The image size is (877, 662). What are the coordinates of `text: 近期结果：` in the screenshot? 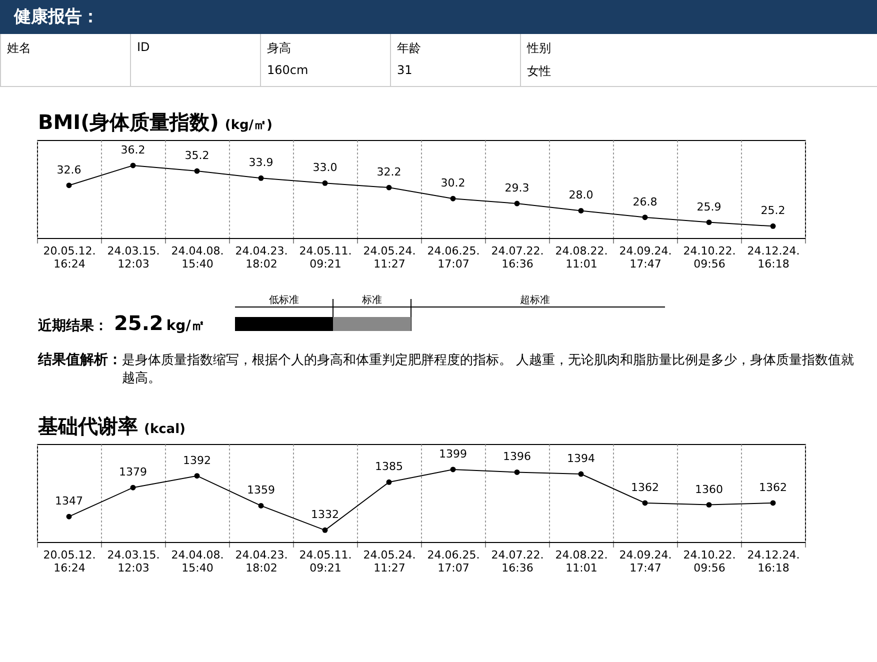 It's located at (73, 326).